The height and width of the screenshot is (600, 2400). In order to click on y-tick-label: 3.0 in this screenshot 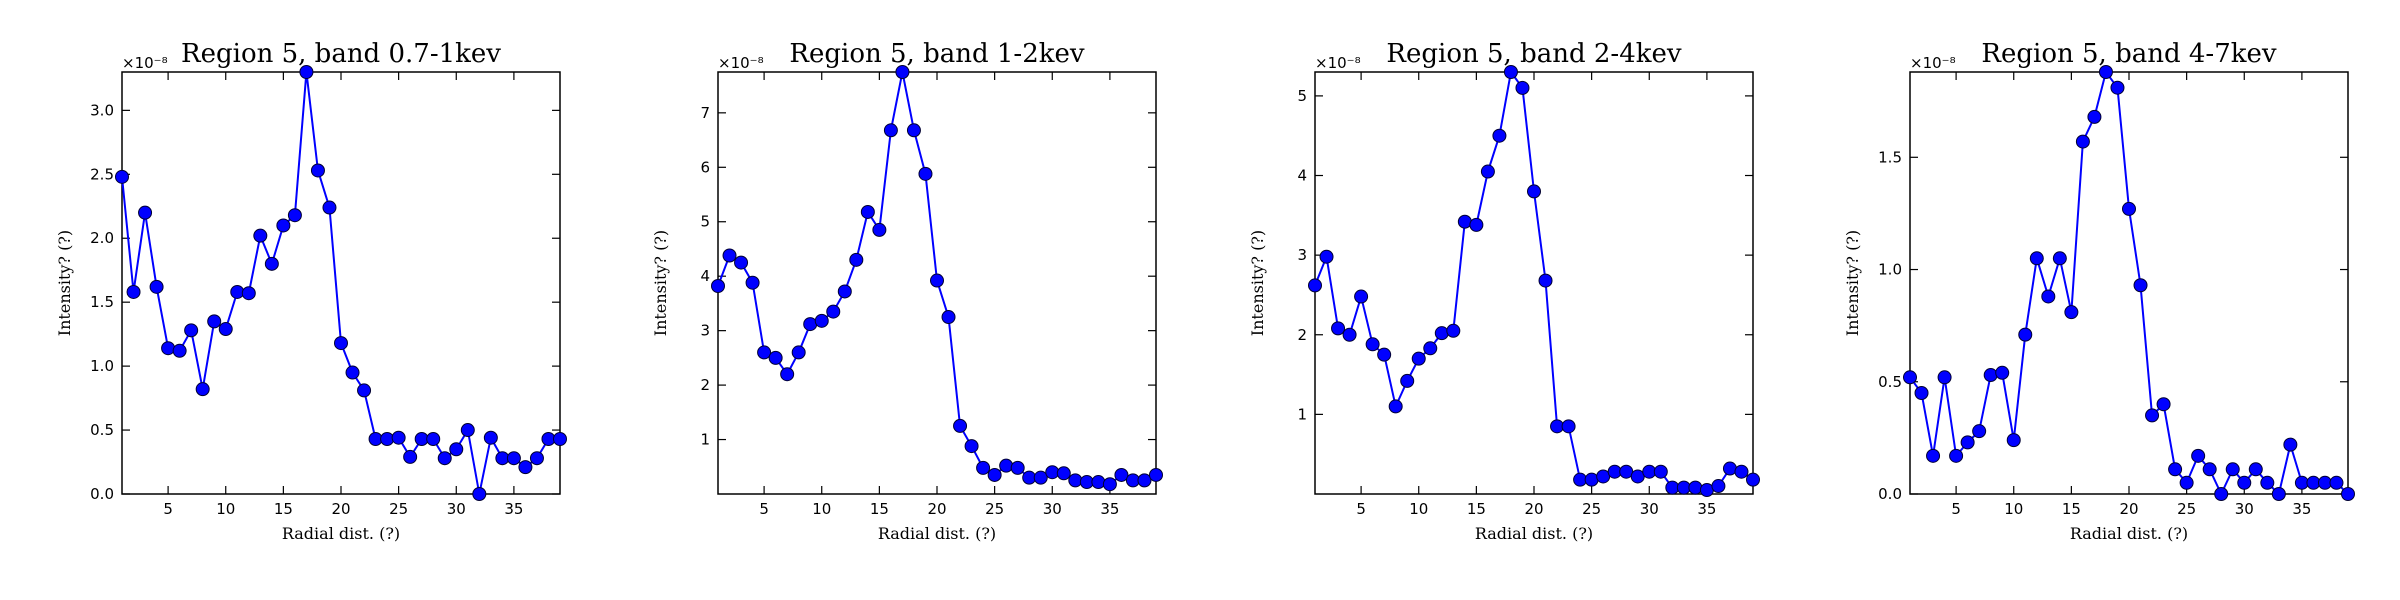, I will do `click(102, 110)`.